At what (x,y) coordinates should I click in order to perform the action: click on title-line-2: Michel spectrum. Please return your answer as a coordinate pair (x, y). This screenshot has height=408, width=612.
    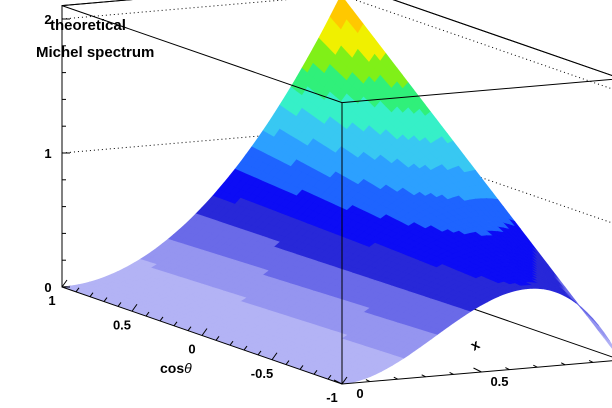
    Looking at the image, I should click on (95, 52).